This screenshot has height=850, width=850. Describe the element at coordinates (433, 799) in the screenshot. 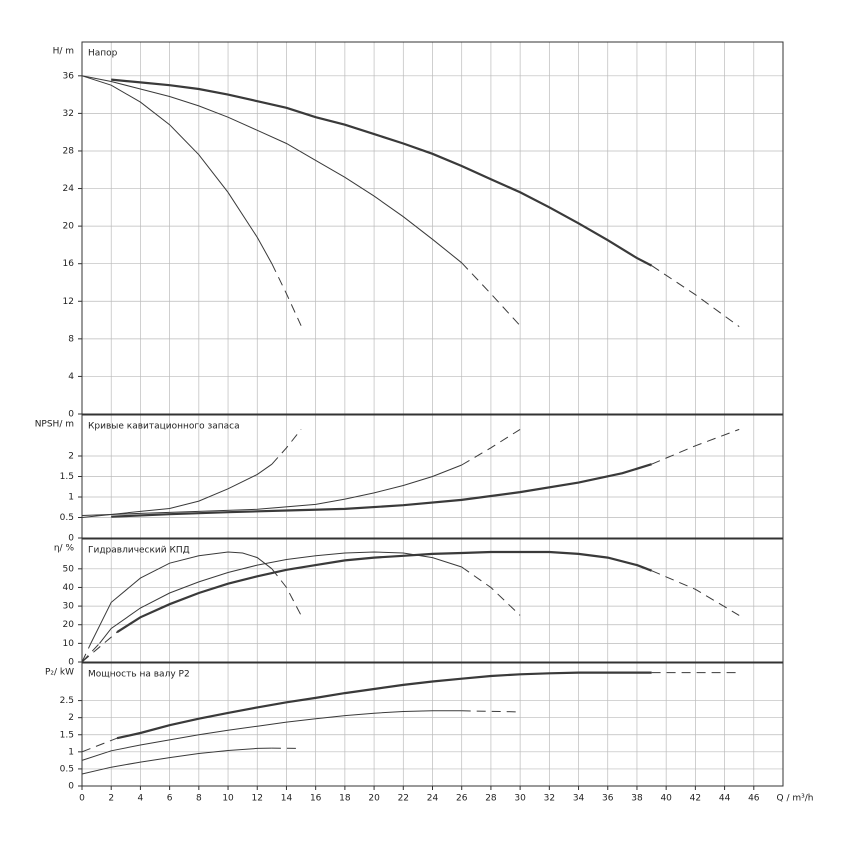

I see `x-tick-label: 24` at that location.